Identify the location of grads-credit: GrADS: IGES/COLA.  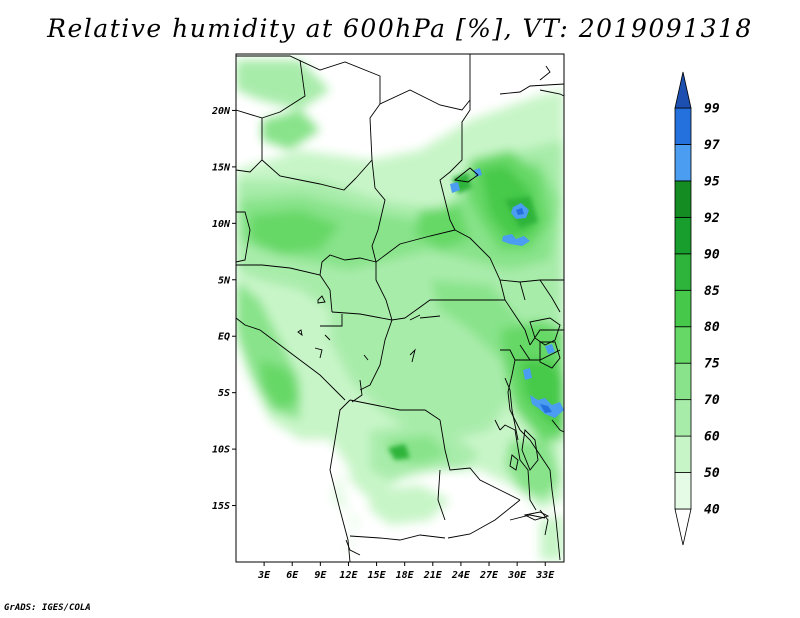
(47, 608).